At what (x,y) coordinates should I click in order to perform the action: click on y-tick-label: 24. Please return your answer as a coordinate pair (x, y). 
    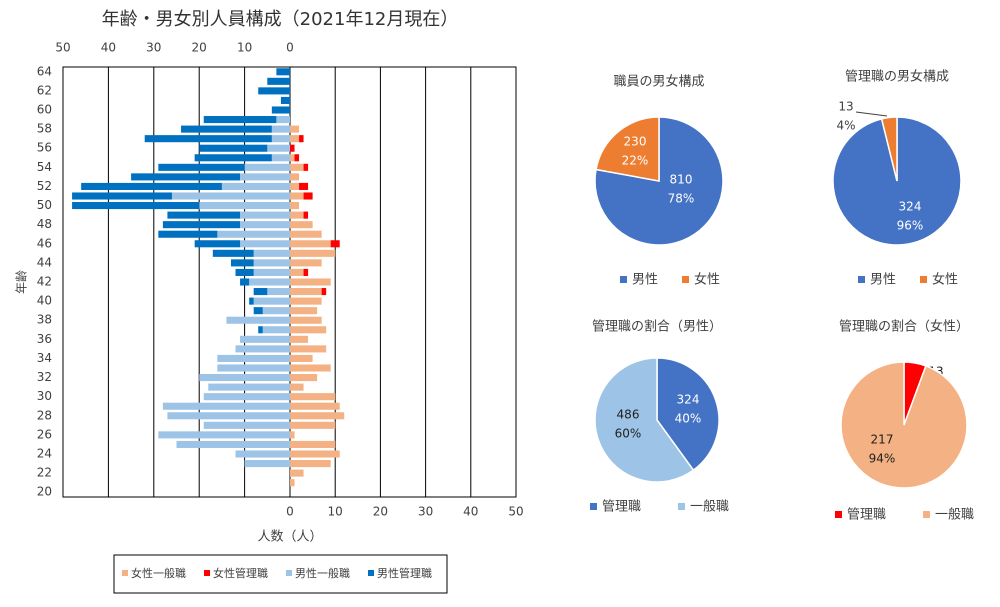
    Looking at the image, I should click on (44, 454).